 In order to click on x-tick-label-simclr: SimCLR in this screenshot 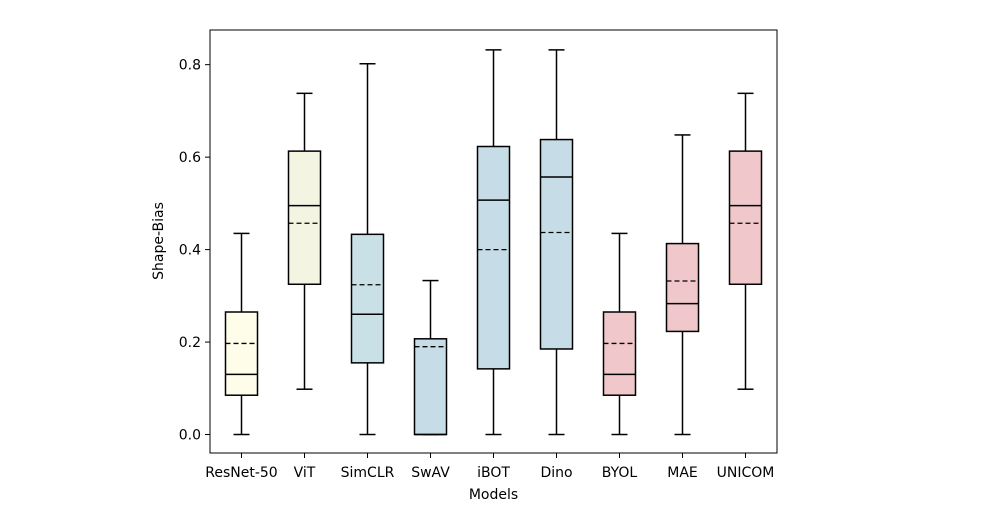, I will do `click(368, 473)`.